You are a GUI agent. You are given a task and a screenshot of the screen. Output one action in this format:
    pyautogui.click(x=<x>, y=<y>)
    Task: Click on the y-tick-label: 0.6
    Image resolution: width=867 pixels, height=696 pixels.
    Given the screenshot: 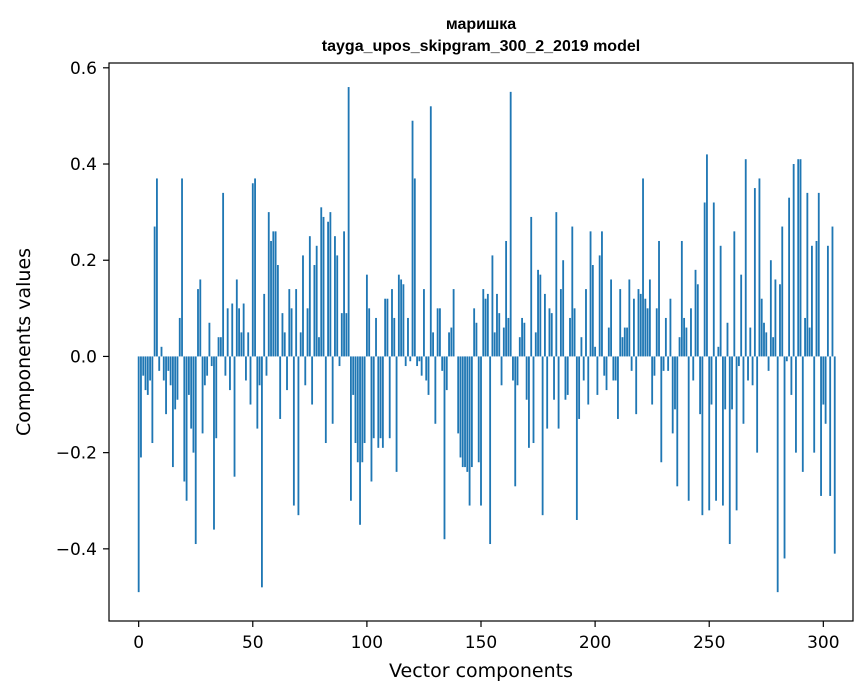 What is the action you would take?
    pyautogui.click(x=83, y=69)
    